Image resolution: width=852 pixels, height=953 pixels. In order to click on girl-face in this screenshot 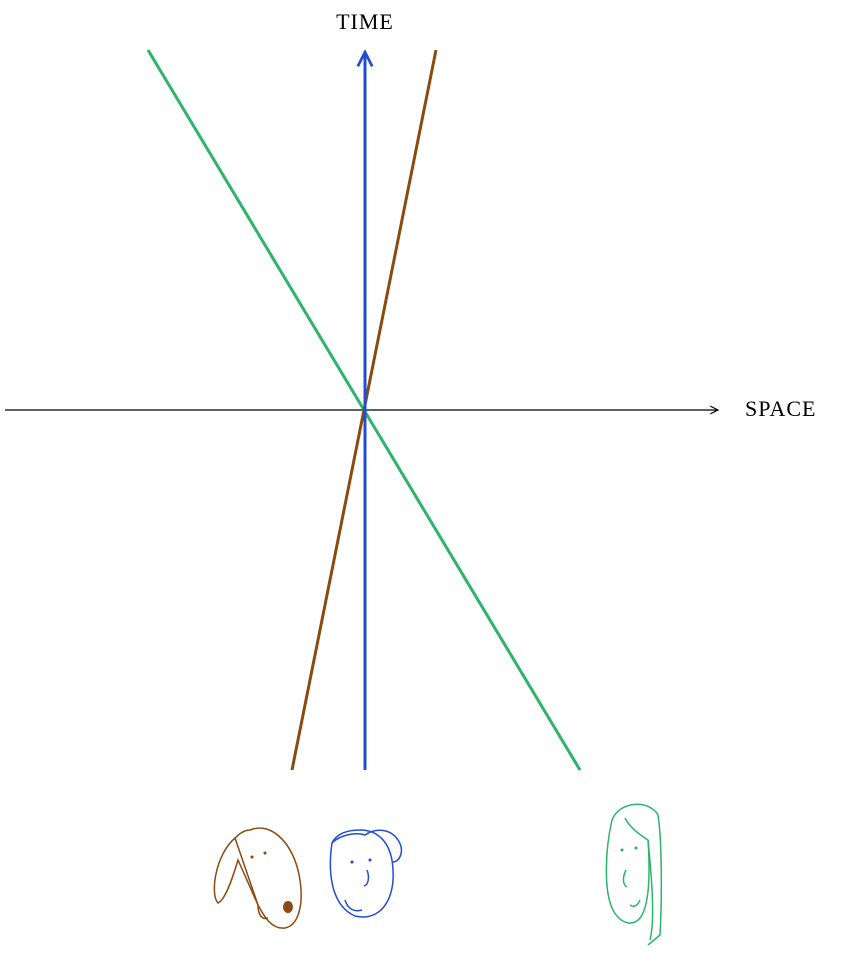, I will do `click(634, 874)`.